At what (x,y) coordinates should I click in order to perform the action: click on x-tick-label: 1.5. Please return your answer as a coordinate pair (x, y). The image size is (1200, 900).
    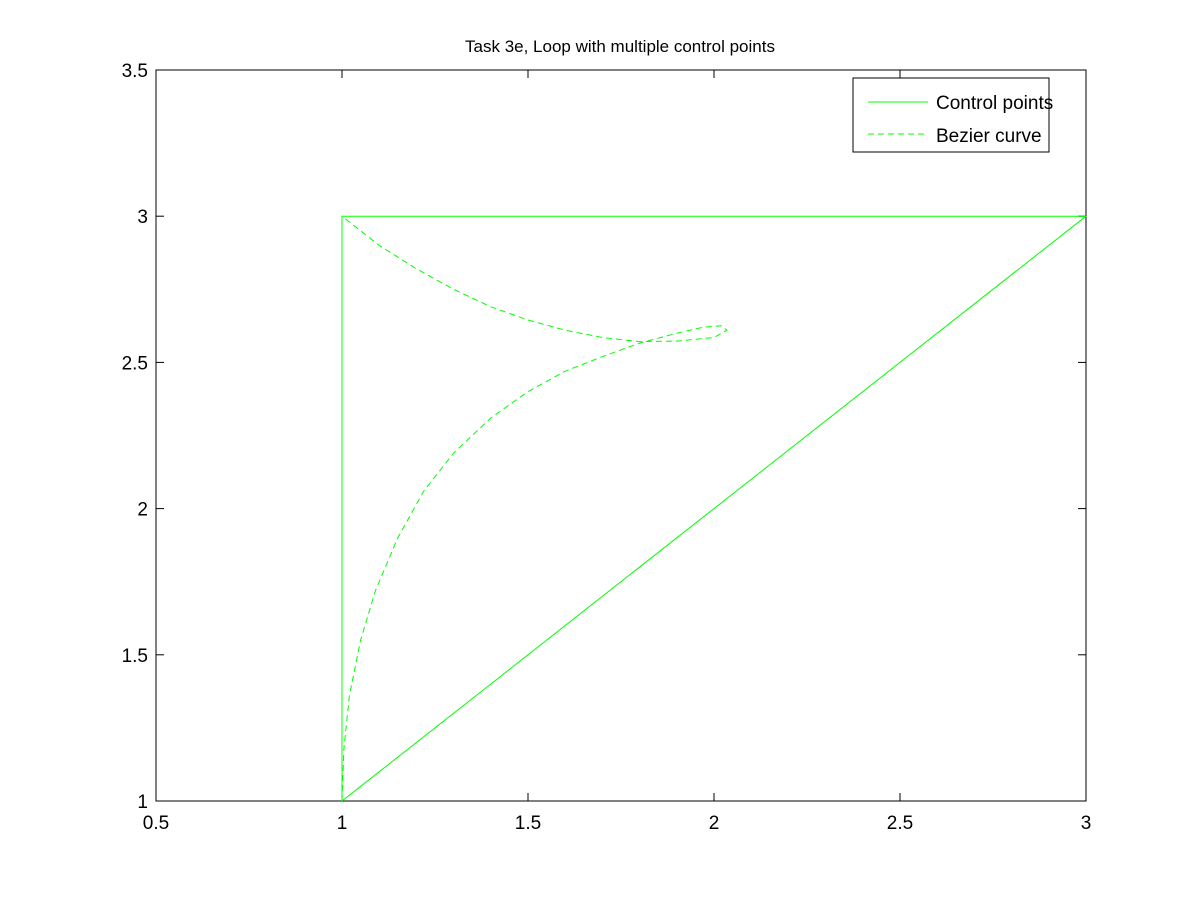
    Looking at the image, I should click on (528, 823).